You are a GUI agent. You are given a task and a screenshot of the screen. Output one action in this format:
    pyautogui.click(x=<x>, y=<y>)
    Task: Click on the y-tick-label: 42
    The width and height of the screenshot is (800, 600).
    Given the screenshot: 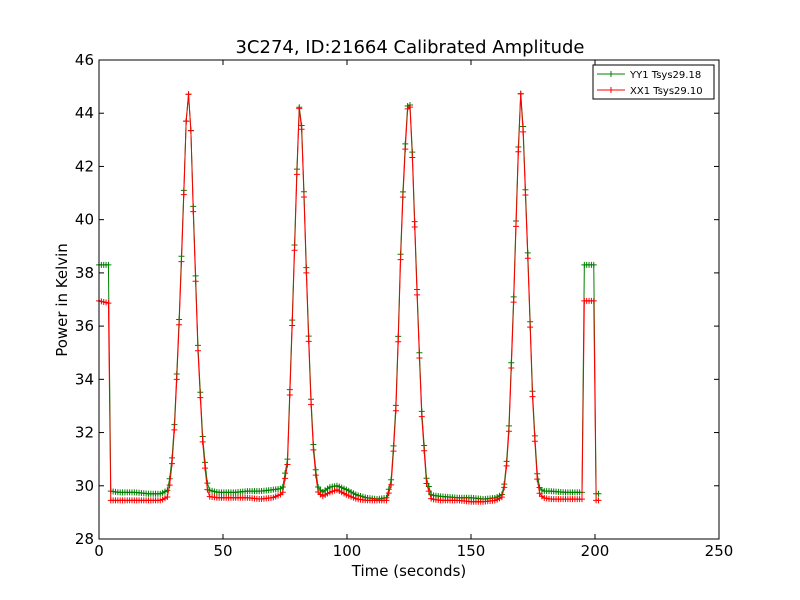 What is the action you would take?
    pyautogui.click(x=84, y=166)
    